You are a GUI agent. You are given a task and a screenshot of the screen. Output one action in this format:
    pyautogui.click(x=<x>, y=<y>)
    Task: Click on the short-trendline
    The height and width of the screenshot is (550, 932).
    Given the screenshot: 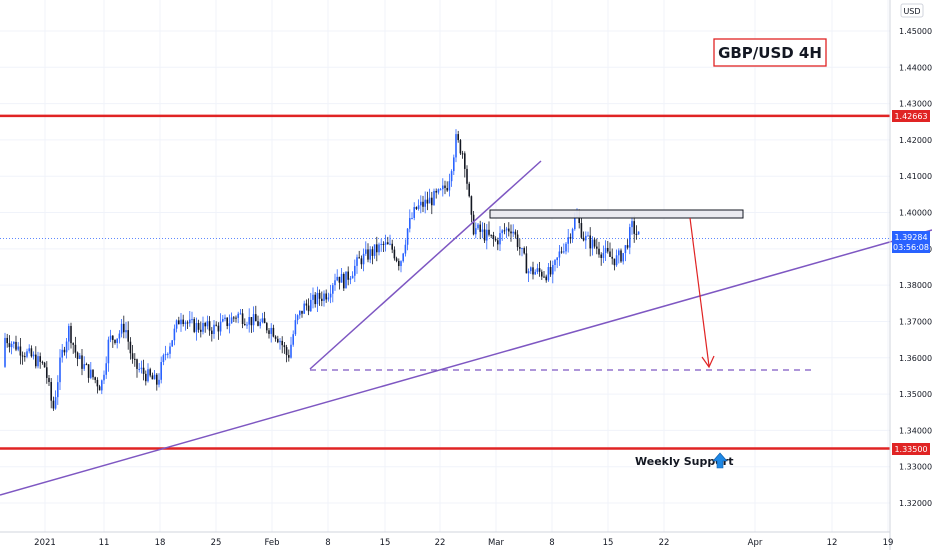 What is the action you would take?
    pyautogui.click(x=425, y=265)
    